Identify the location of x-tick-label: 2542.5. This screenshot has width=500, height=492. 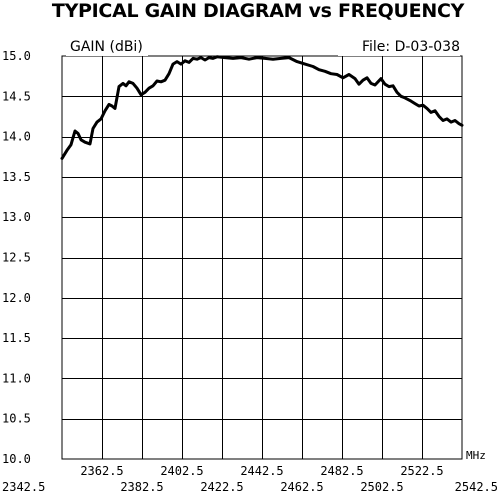
(476, 486).